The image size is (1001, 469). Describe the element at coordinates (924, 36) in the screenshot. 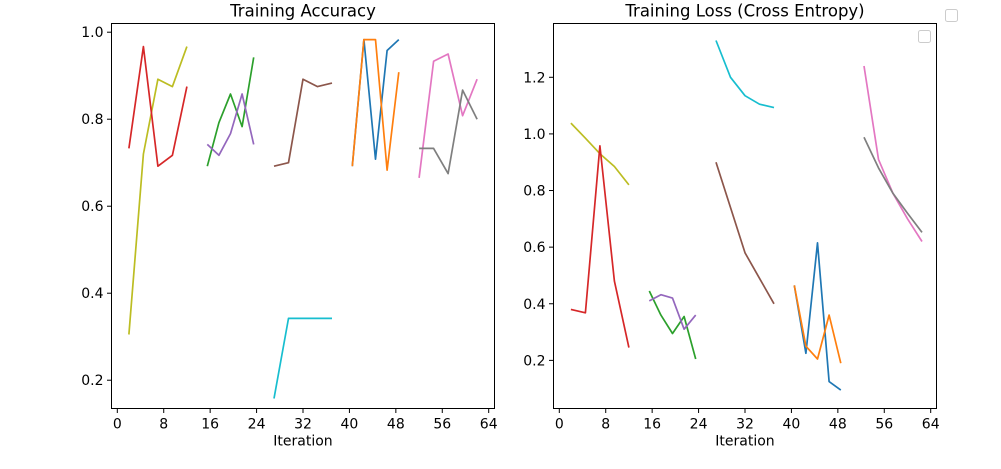

I see `legend-box` at that location.